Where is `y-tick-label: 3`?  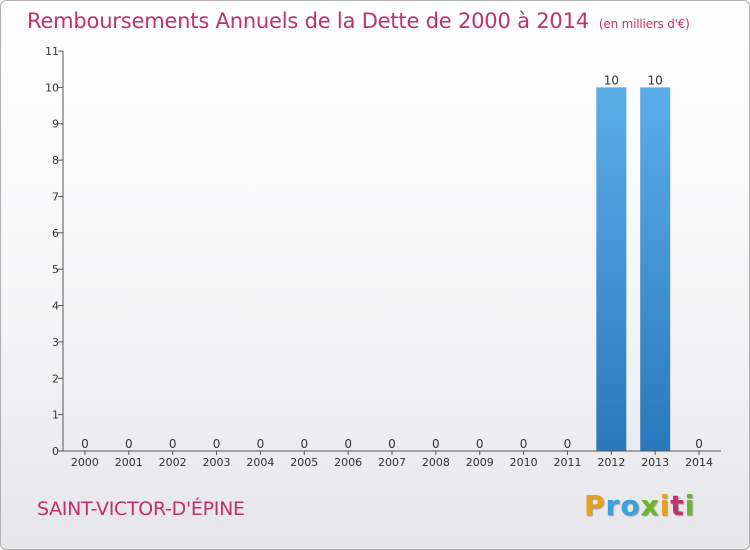 y-tick-label: 3 is located at coordinates (55, 342).